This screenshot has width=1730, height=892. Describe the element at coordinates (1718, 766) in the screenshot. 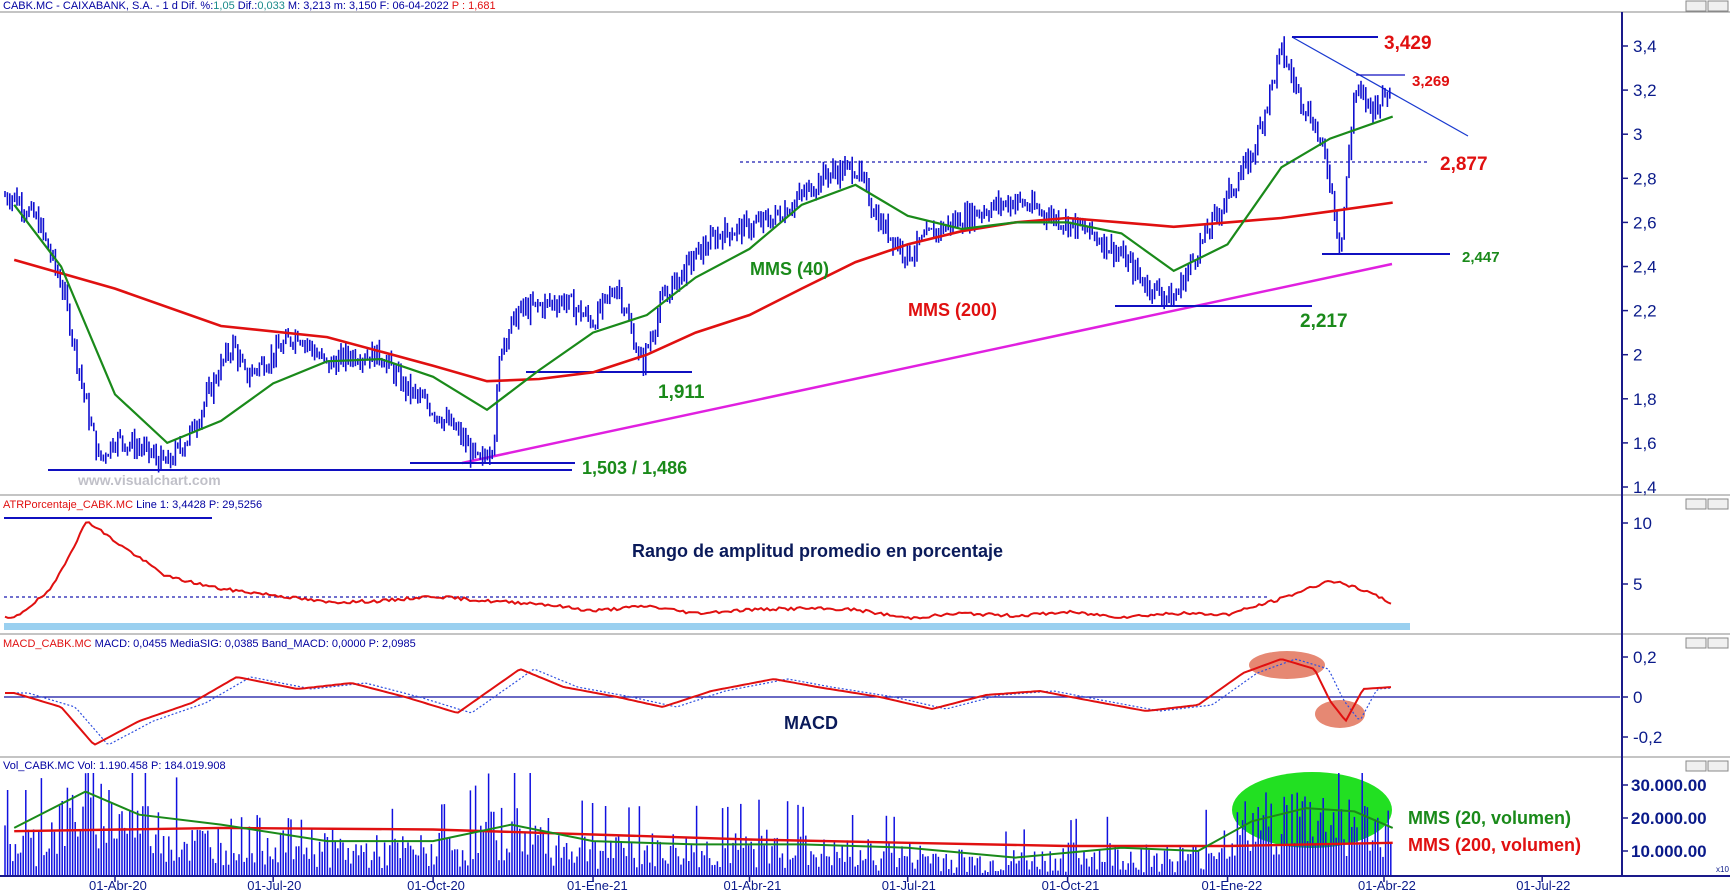

I see `volume-maximize-button` at that location.